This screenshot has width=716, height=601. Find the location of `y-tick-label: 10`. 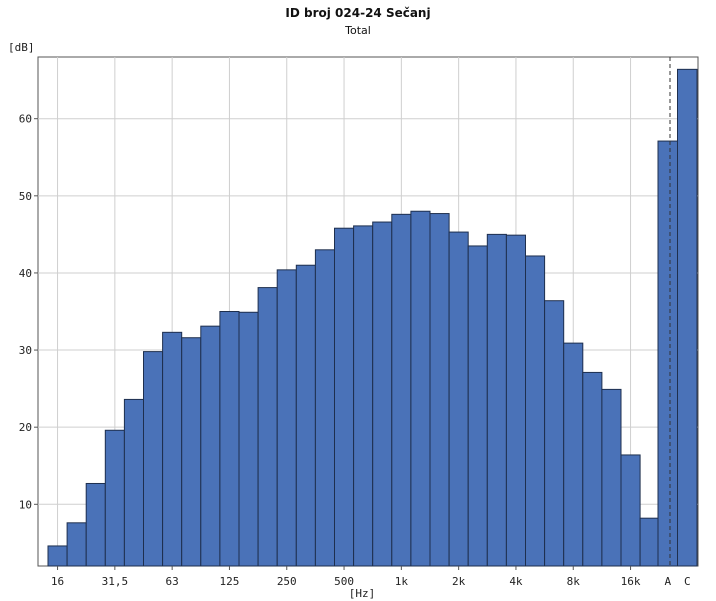

y-tick-label: 10 is located at coordinates (25, 504).